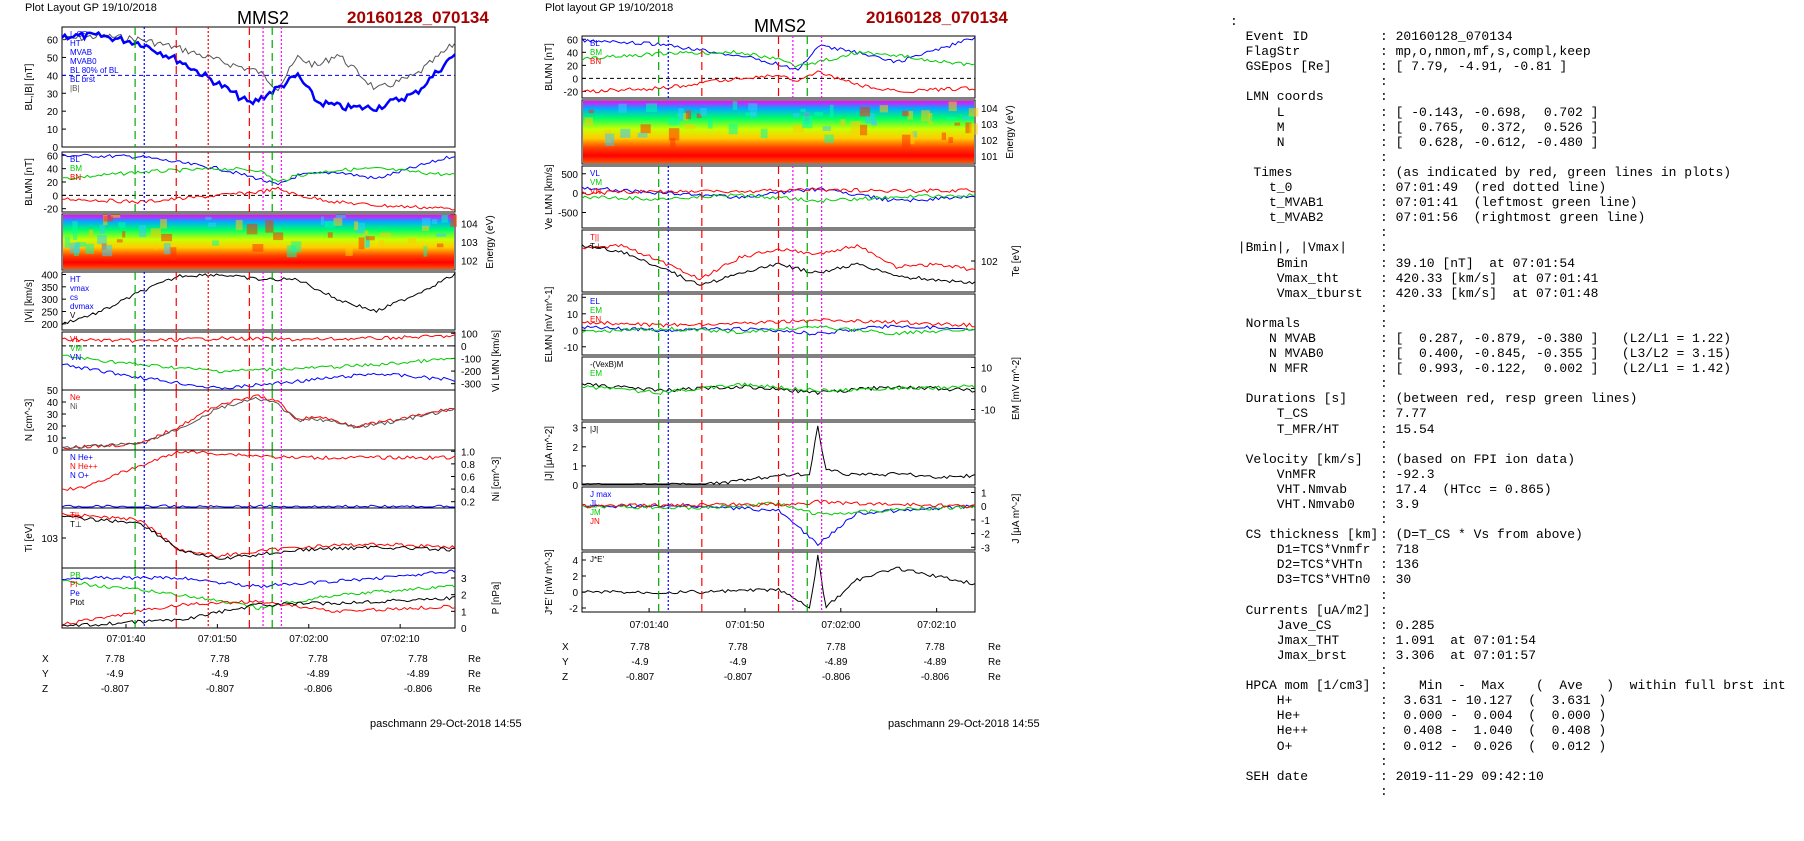 The height and width of the screenshot is (841, 1804). What do you see at coordinates (994, 647) in the screenshot?
I see `position-unit: Re` at bounding box center [994, 647].